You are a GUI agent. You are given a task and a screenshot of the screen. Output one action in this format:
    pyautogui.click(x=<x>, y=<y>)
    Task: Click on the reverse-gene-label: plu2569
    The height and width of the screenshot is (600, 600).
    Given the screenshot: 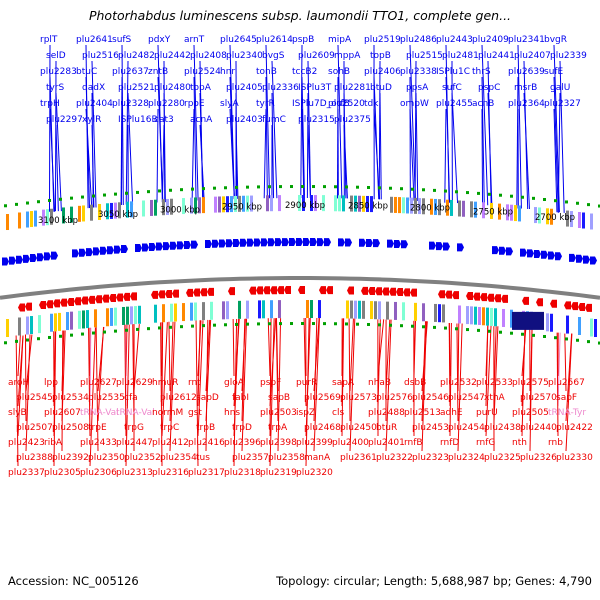 What is the action you would take?
    pyautogui.click(x=322, y=398)
    